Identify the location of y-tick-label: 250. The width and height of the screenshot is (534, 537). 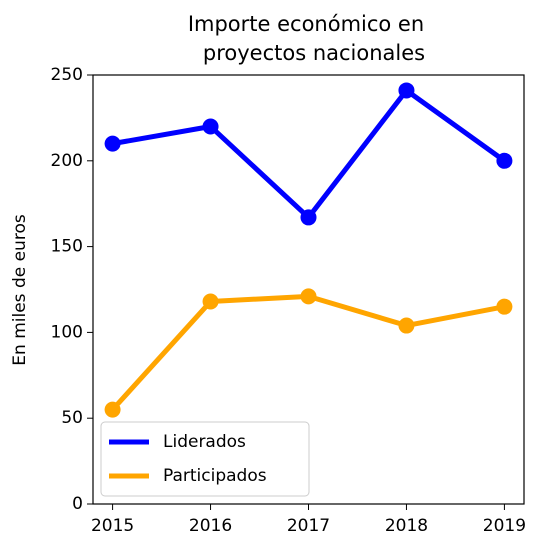
(67, 75).